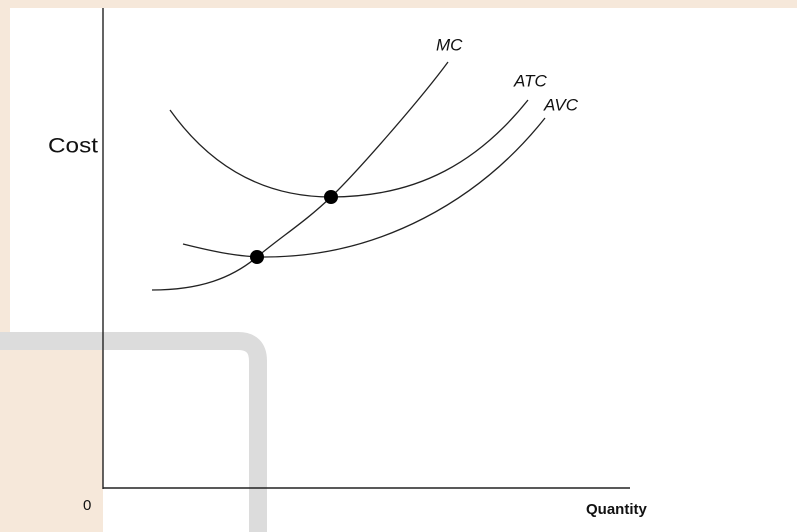  I want to click on avc-curve, so click(364, 187).